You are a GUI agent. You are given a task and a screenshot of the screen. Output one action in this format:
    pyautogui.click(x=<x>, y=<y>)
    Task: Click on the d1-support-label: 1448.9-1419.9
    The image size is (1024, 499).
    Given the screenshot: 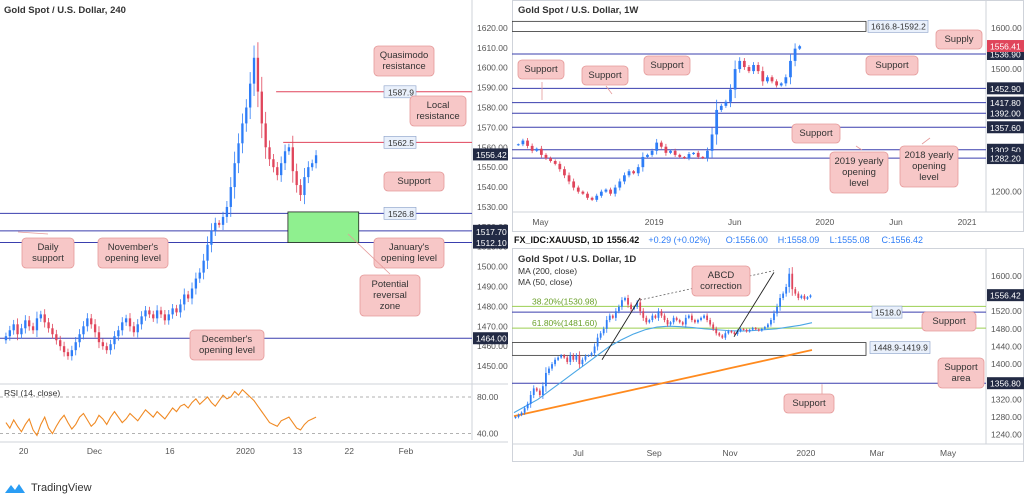 What is the action you would take?
    pyautogui.click(x=900, y=348)
    